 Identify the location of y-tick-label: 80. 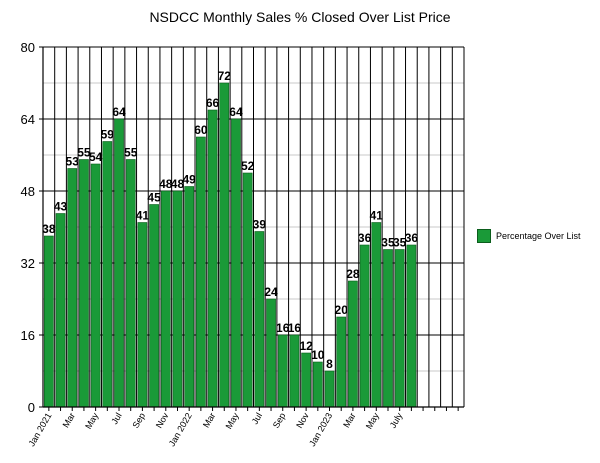
(28, 47).